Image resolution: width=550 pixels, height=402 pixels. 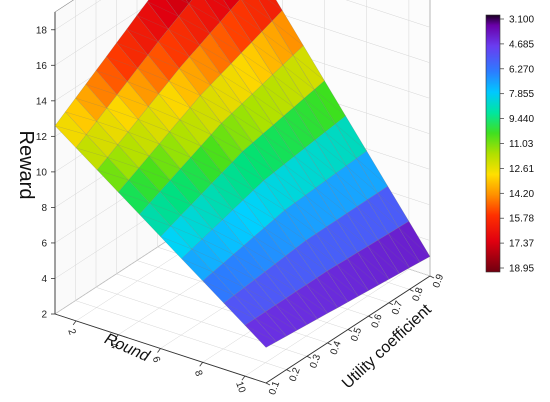 I want to click on z-tick-label: 12, so click(x=42, y=137).